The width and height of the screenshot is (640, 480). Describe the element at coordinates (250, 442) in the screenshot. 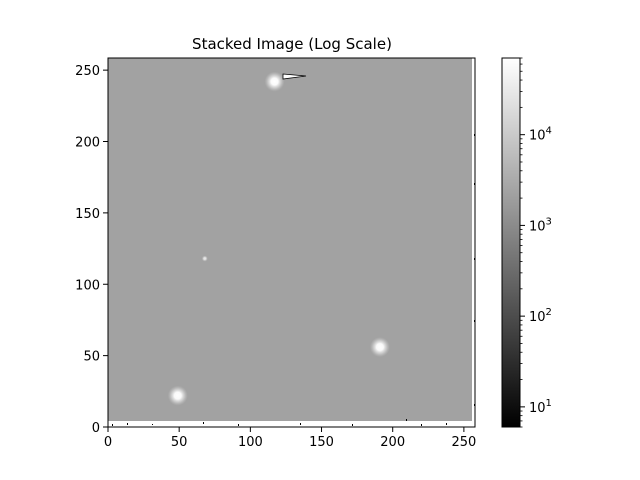

I see `x-tick-label-2: 100` at that location.